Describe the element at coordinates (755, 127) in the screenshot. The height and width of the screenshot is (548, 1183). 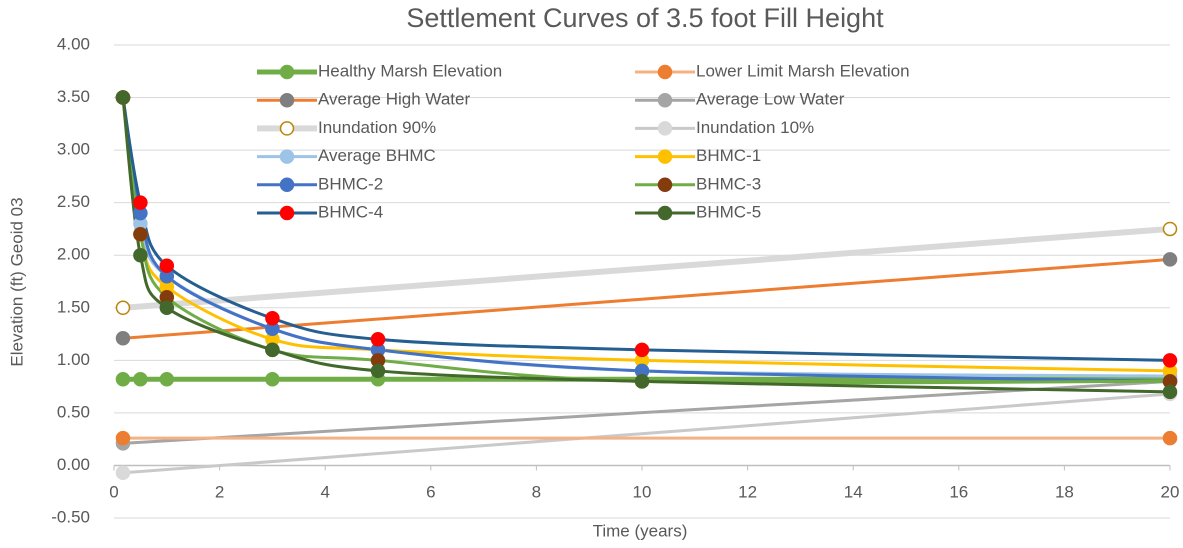
I see `legend-label: Inundation 10%` at that location.